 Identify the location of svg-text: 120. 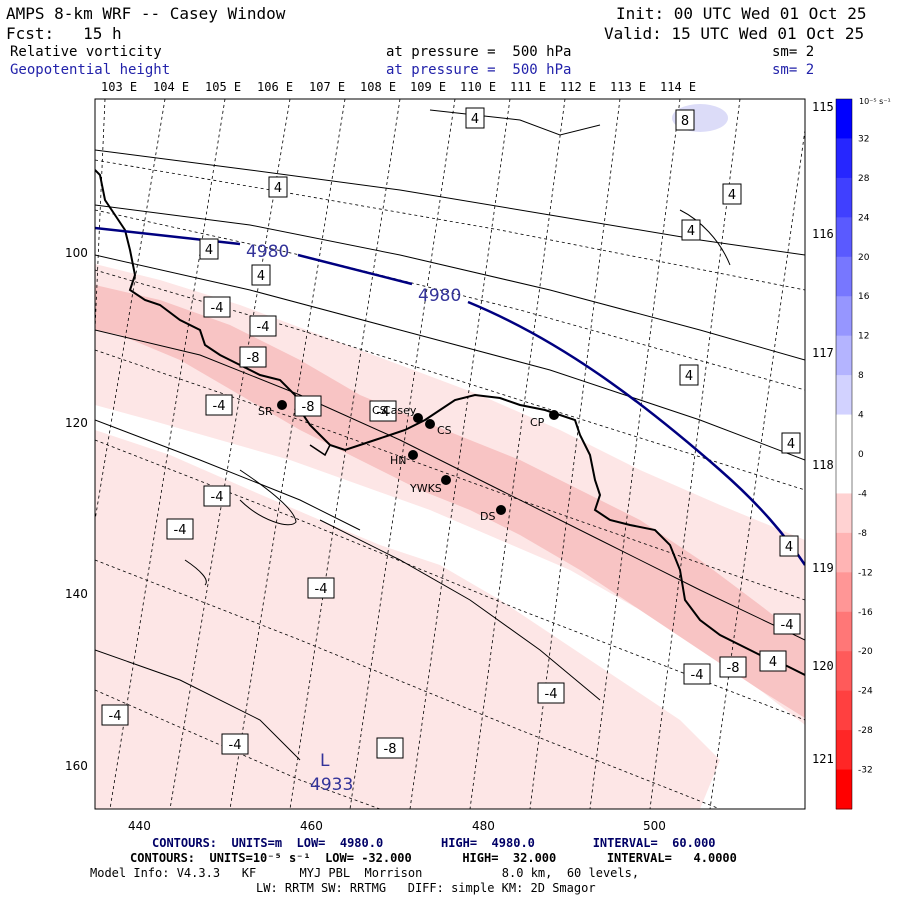
(76, 423).